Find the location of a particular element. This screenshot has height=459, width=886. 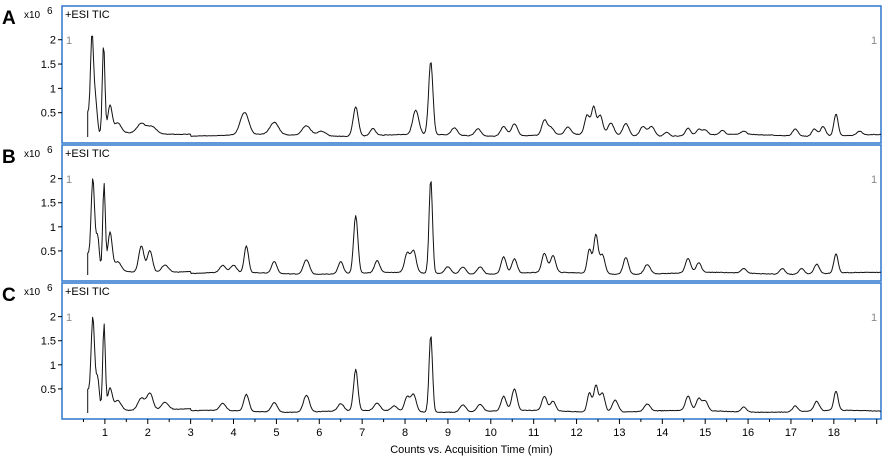

x-tick-label: 2 is located at coordinates (148, 433).